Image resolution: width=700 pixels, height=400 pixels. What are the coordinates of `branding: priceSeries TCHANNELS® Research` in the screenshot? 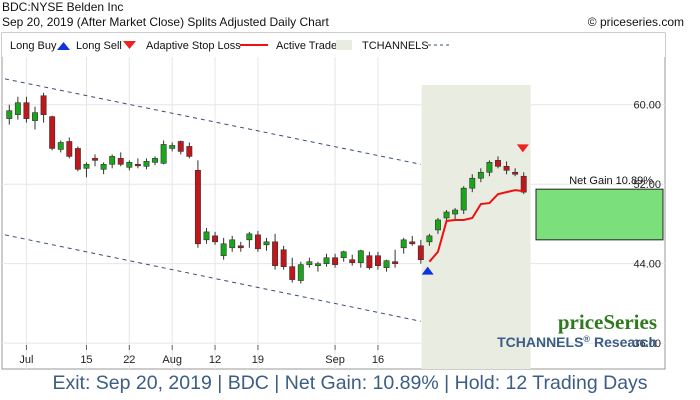 It's located at (577, 330).